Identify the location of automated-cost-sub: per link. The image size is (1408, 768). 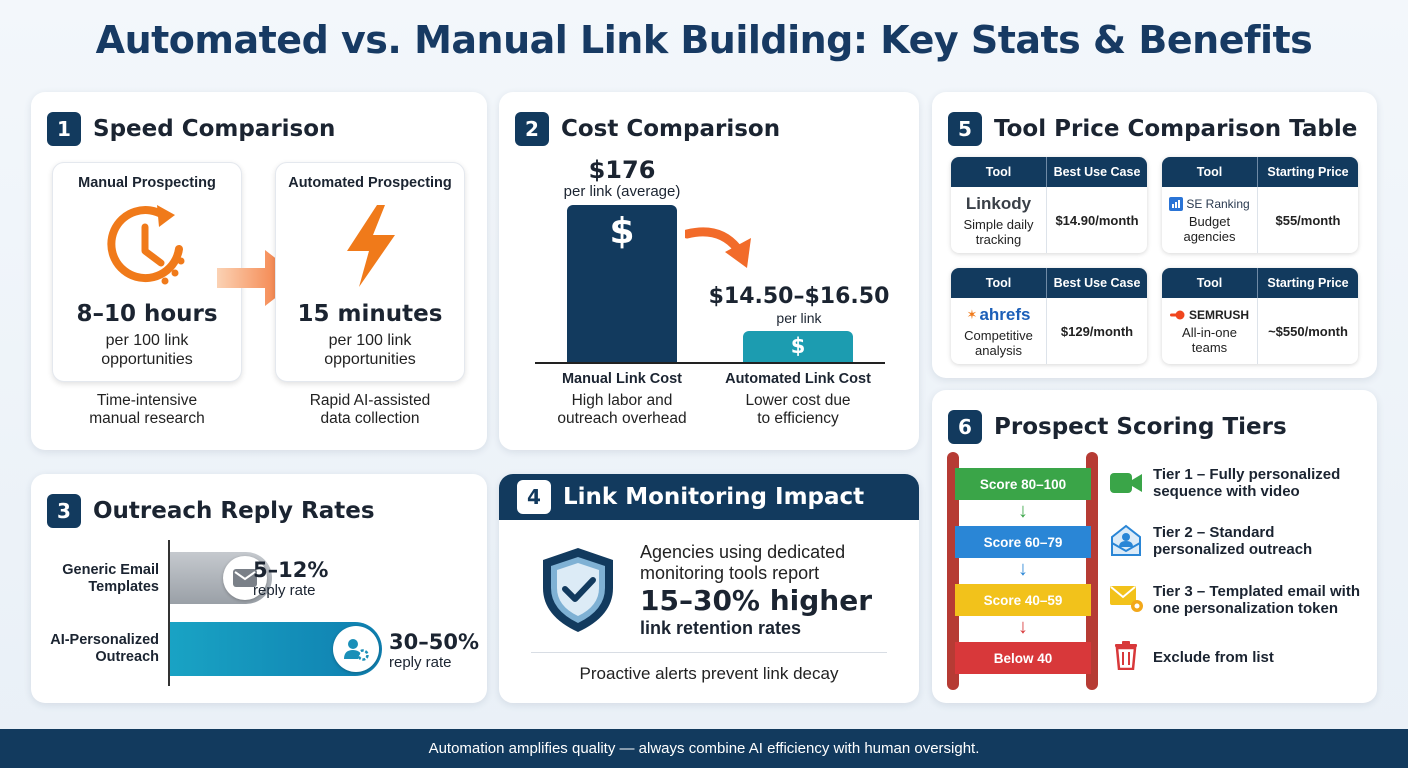
(799, 318).